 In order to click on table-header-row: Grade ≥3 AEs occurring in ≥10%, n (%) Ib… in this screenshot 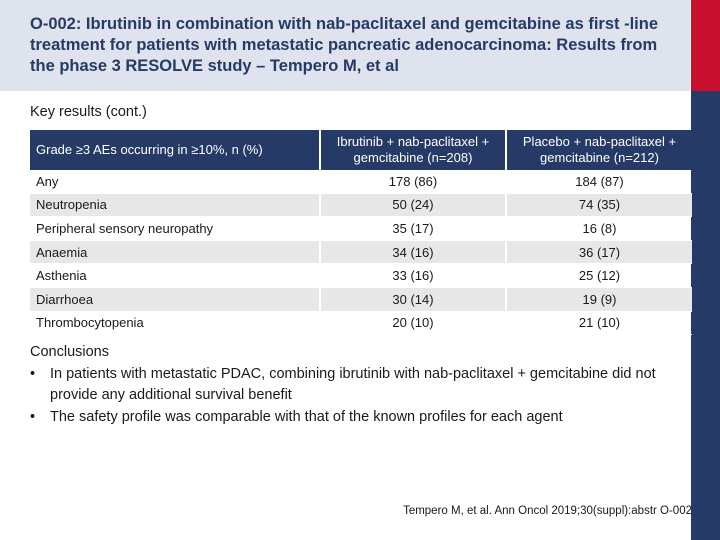, I will do `click(361, 150)`.